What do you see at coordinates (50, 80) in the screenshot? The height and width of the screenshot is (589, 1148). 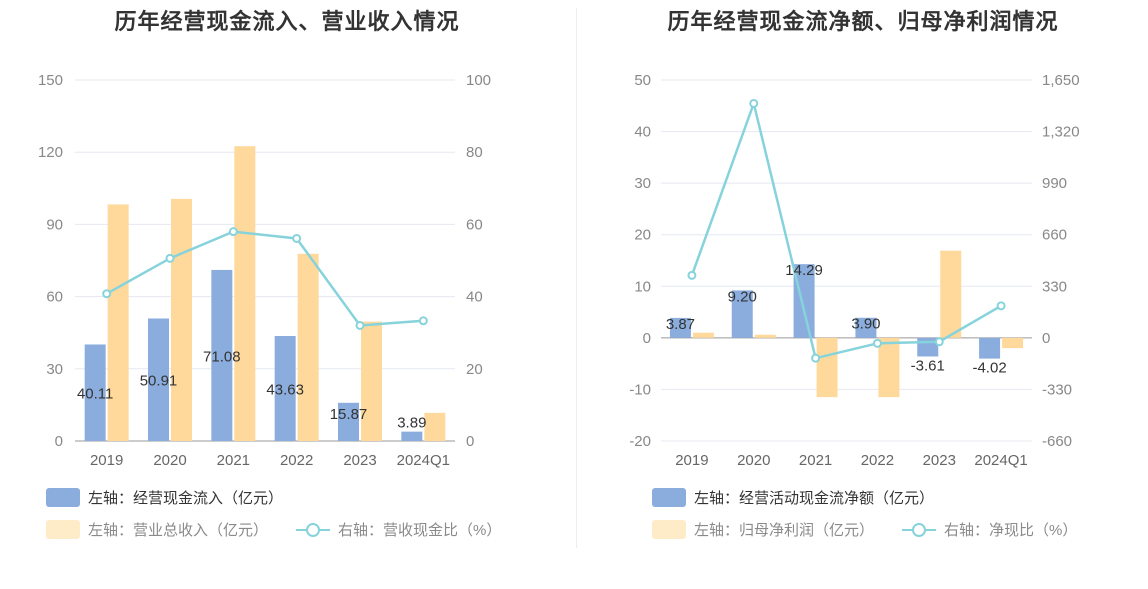 I see `left-axis-tick-label: 150` at bounding box center [50, 80].